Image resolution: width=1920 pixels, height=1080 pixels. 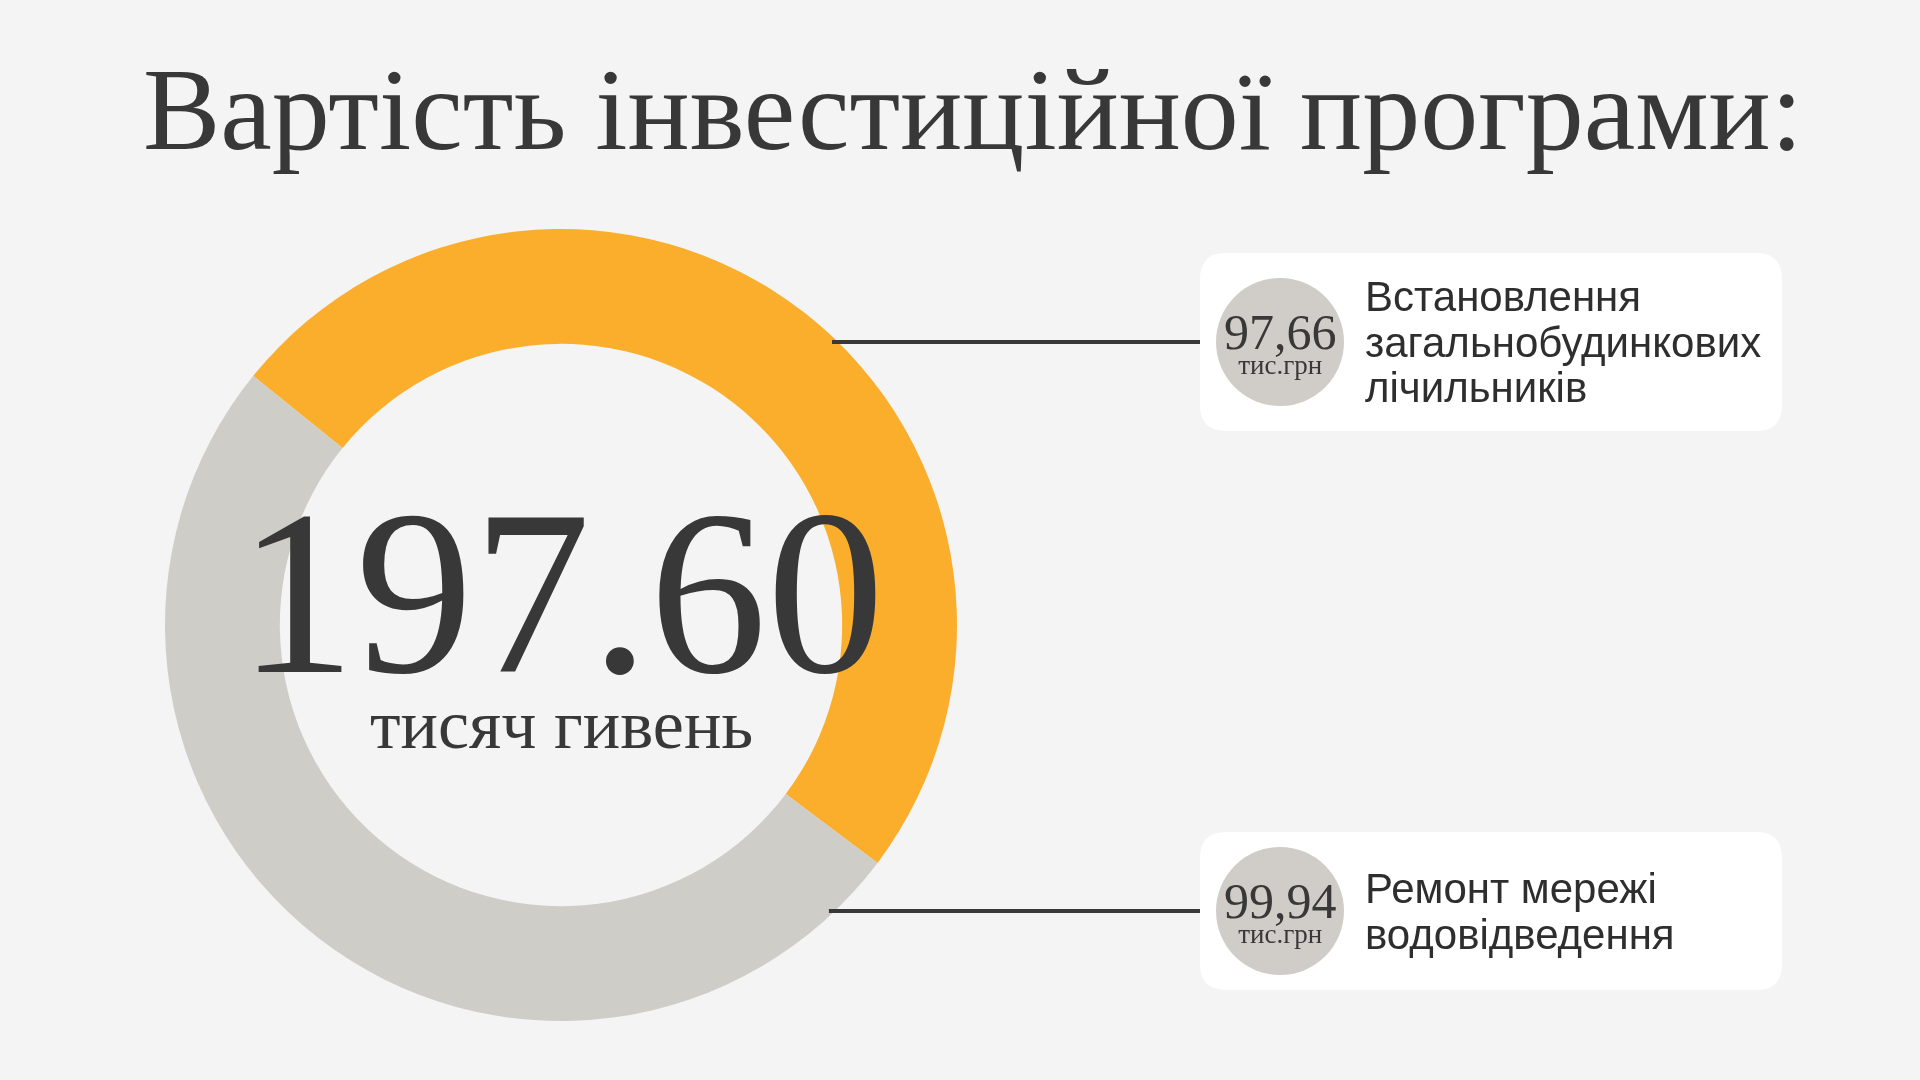 I want to click on chart-title: Вартість інвестиційної програми:, so click(x=973, y=110).